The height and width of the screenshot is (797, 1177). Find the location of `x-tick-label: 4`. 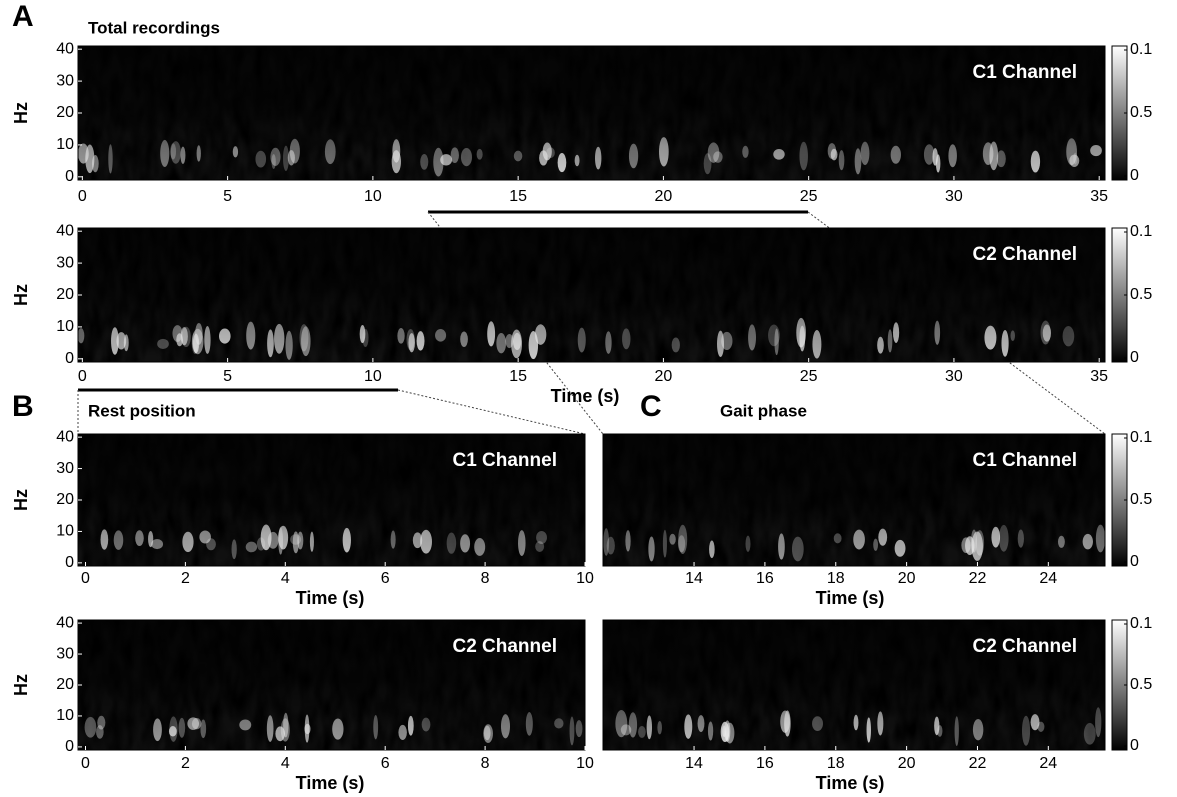

x-tick-label: 4 is located at coordinates (285, 763).